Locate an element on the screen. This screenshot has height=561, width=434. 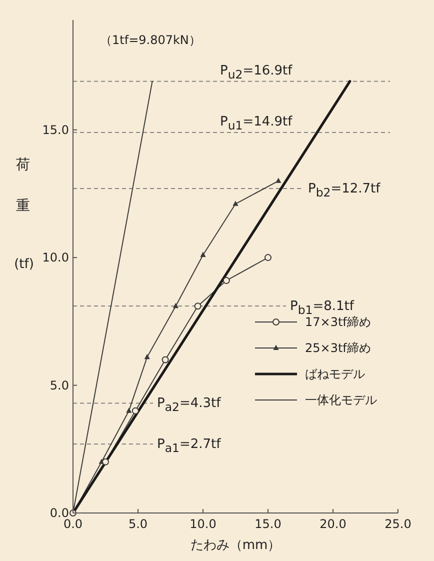
legend-label: ばねモデル is located at coordinates (335, 374).